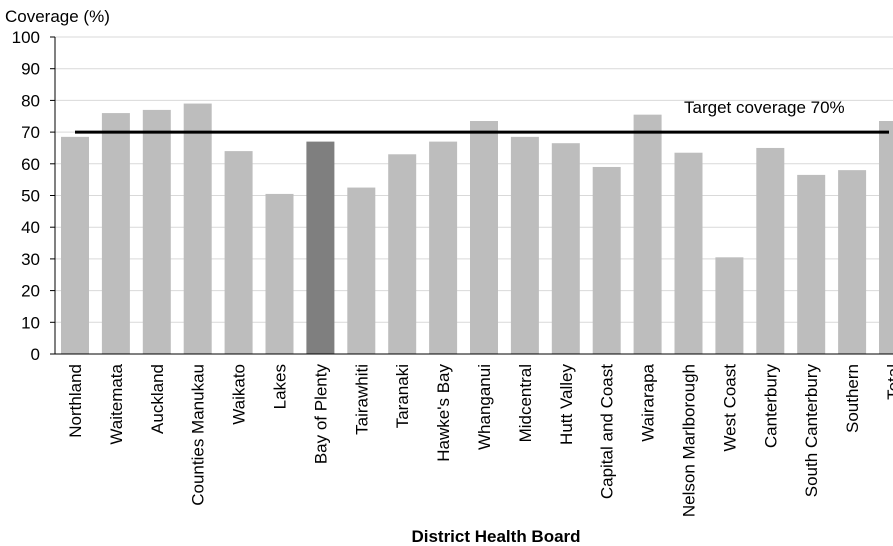 The width and height of the screenshot is (893, 546). Describe the element at coordinates (30, 164) in the screenshot. I see `y-tick-label: 60` at that location.